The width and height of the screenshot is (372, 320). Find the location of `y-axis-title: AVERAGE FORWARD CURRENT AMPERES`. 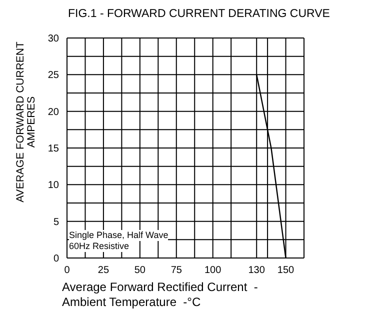

y-axis-title: AVERAGE FORWARD CURRENT AMPERES is located at coordinates (26, 122).